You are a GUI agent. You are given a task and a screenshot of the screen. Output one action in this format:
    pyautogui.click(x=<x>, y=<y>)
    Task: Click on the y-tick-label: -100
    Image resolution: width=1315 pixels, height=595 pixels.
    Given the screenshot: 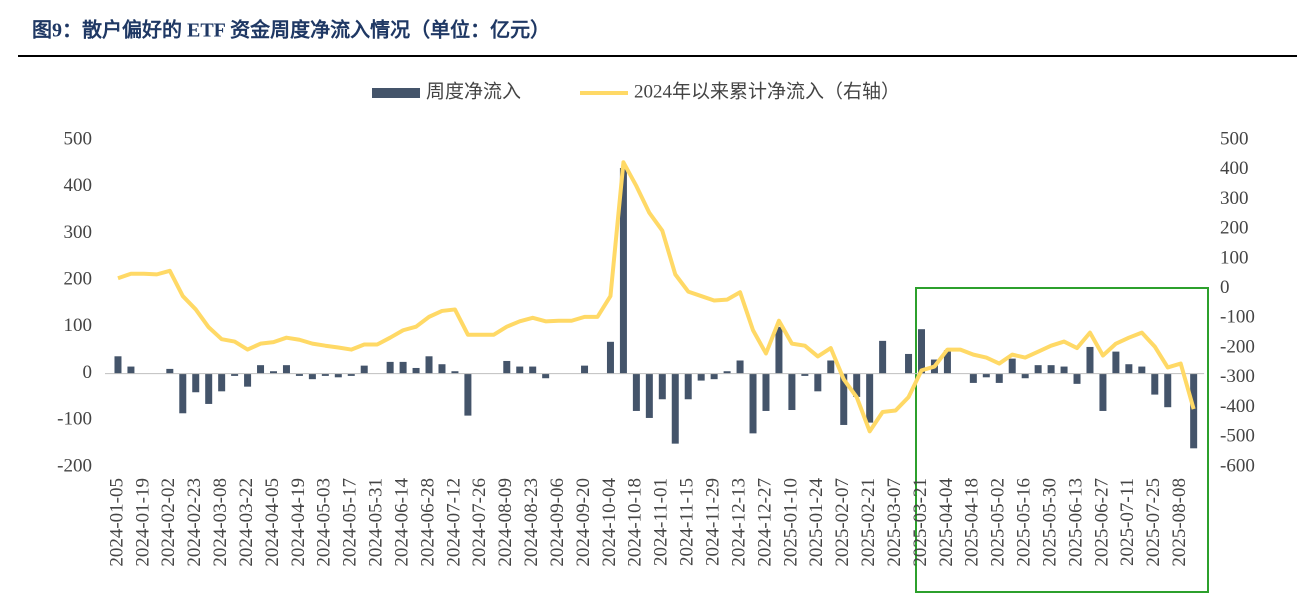 What is the action you would take?
    pyautogui.click(x=74, y=419)
    